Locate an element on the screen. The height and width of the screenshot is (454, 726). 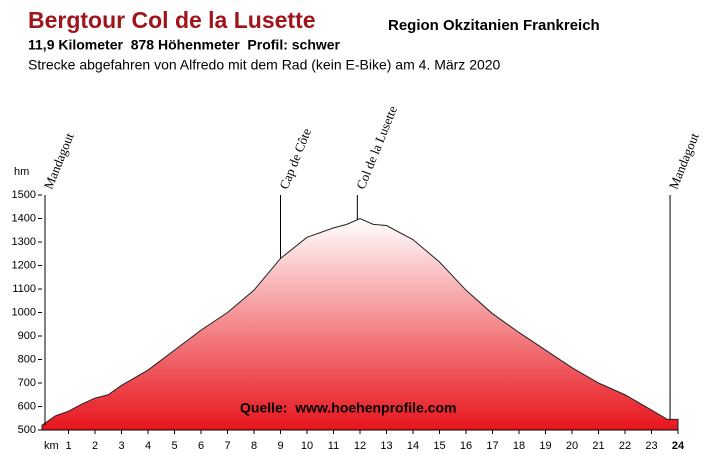
y-axis-label: hm is located at coordinates (21, 172).